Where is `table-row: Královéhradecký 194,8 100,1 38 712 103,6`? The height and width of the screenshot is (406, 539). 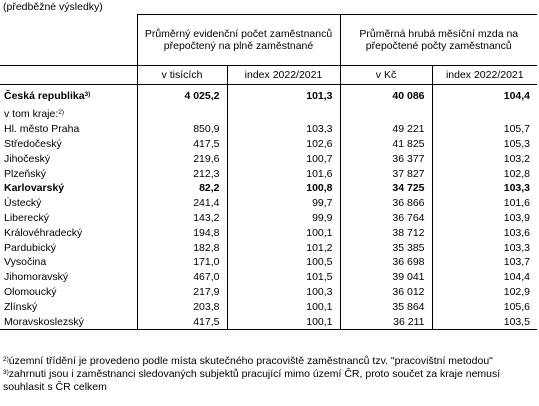
table-row: Královéhradecký 194,8 100,1 38 712 103,6 is located at coordinates (269, 233).